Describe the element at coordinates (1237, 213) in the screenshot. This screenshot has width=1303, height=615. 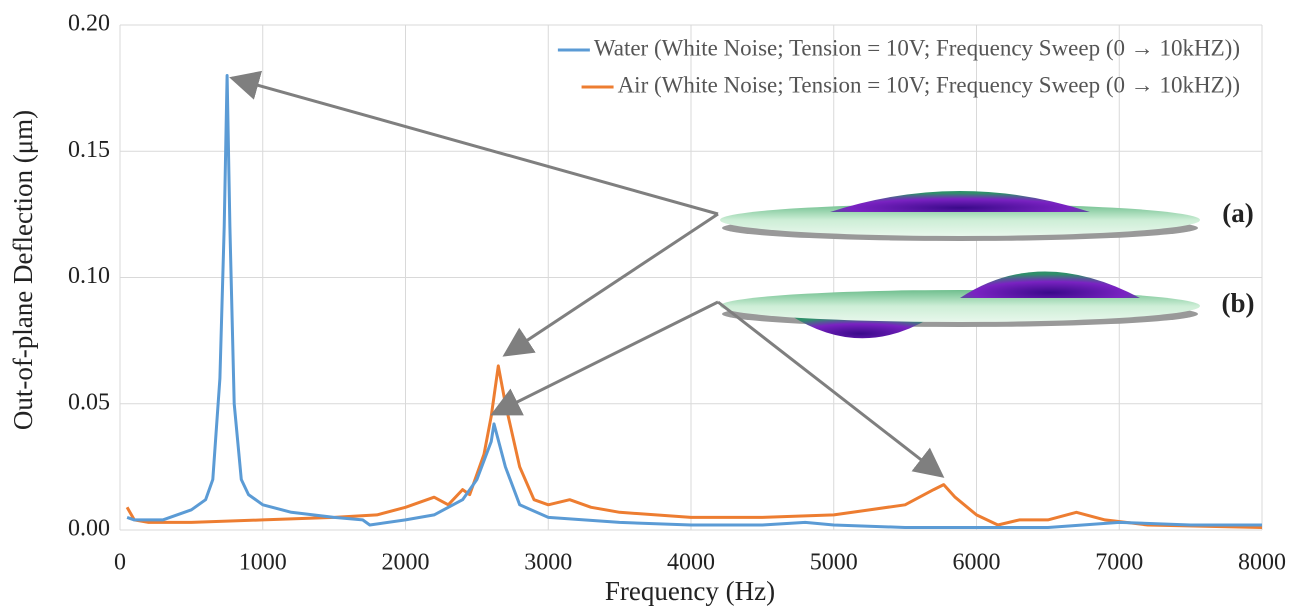
I see `annotation: (a)` at that location.